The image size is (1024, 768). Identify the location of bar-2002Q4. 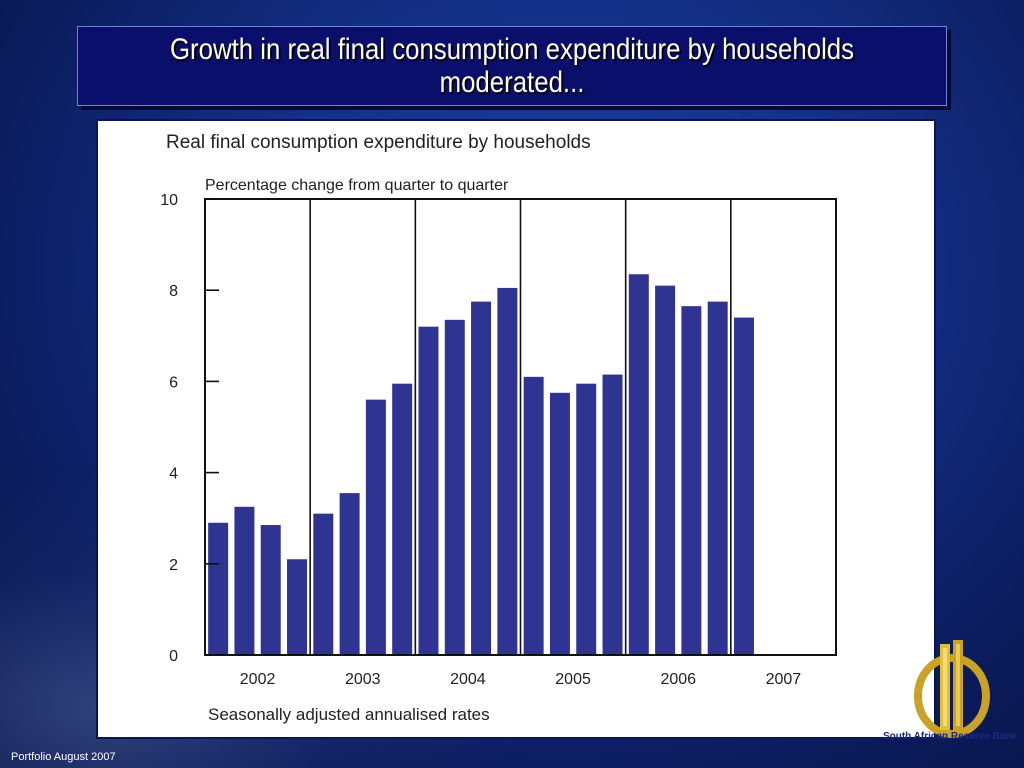
(297, 607).